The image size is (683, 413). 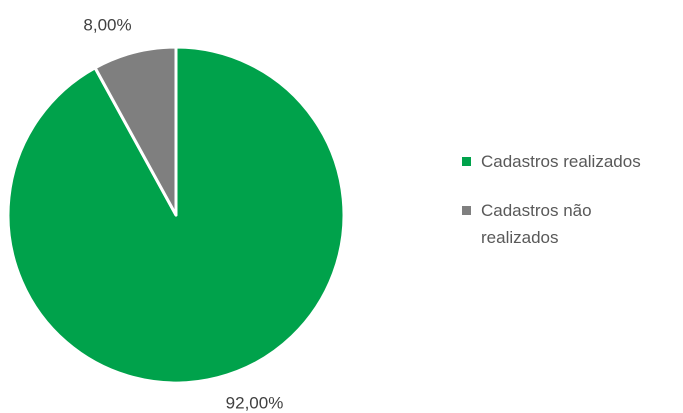 What do you see at coordinates (135, 131) in the screenshot?
I see `pie-slice` at bounding box center [135, 131].